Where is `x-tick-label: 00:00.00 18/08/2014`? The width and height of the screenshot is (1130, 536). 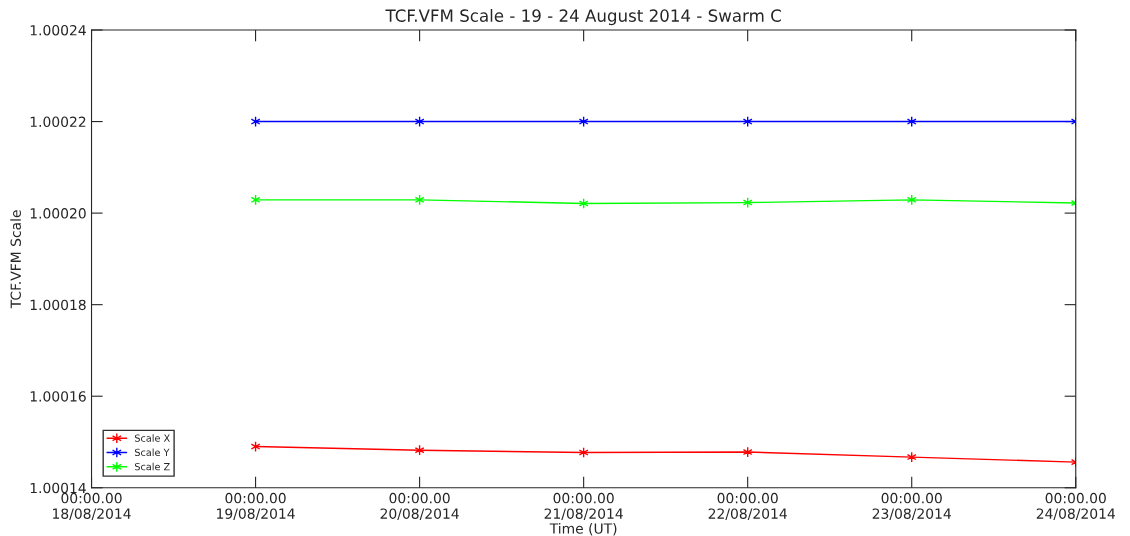
x-tick-label: 00:00.00 18/08/2014 is located at coordinates (92, 506).